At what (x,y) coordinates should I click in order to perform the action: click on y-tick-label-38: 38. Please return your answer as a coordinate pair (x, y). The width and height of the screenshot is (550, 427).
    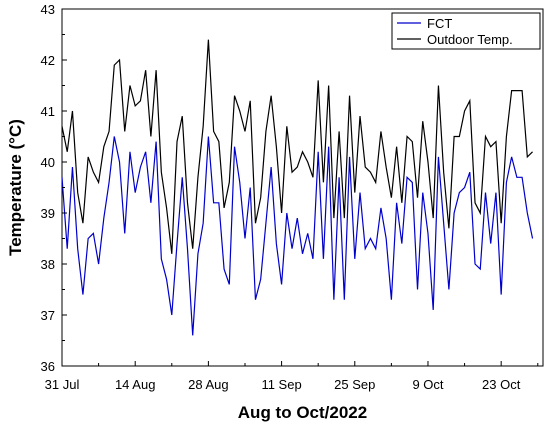
    Looking at the image, I should click on (48, 264).